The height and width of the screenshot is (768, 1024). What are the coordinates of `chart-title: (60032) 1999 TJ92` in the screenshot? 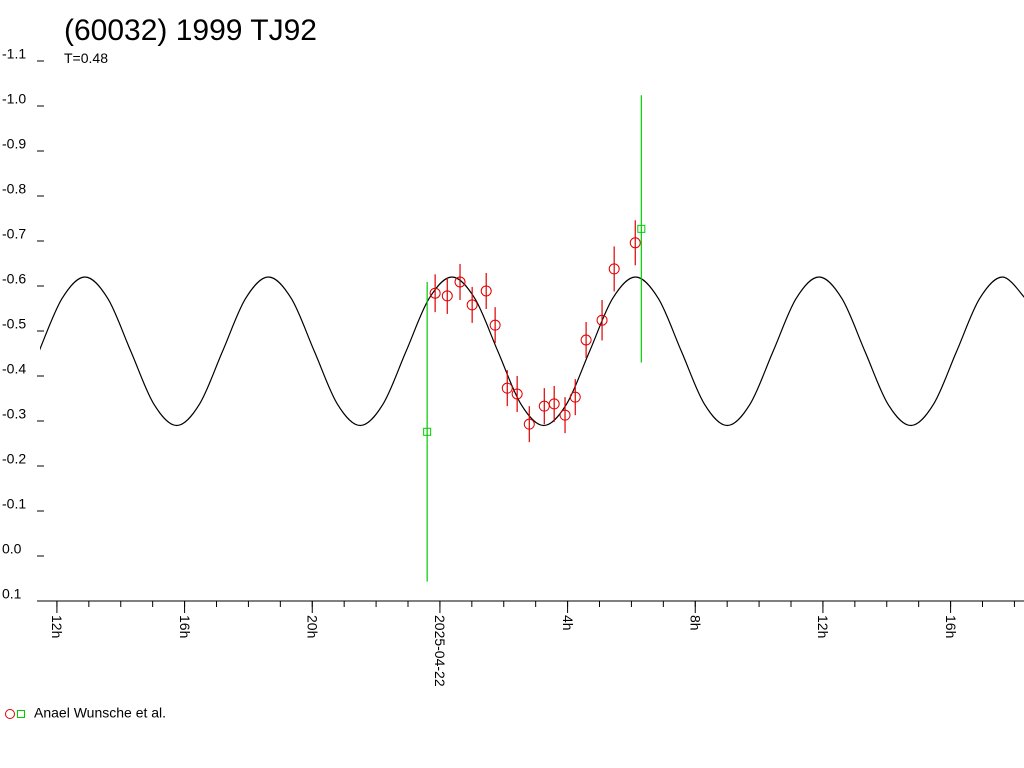 It's located at (190, 30).